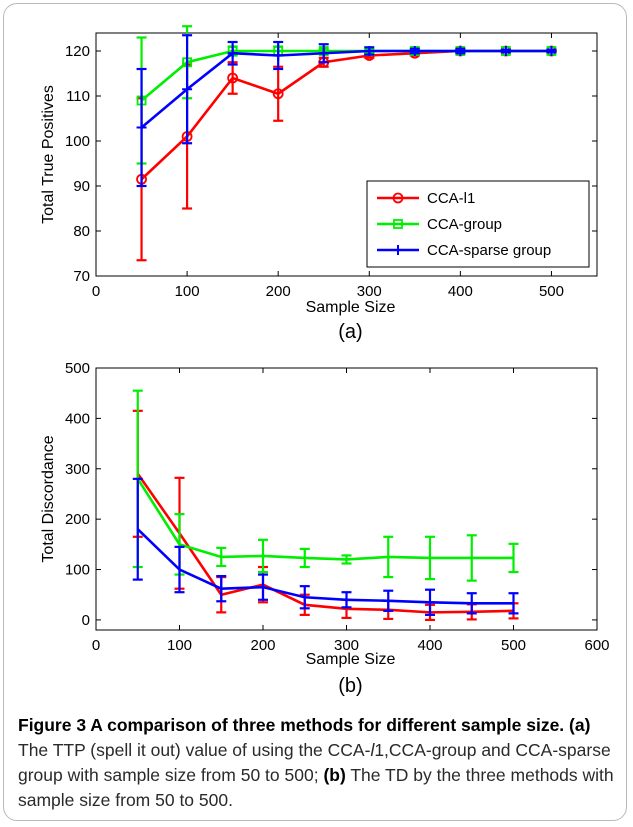  Describe the element at coordinates (77, 418) in the screenshot. I see `y-tick-label: 400` at that location.